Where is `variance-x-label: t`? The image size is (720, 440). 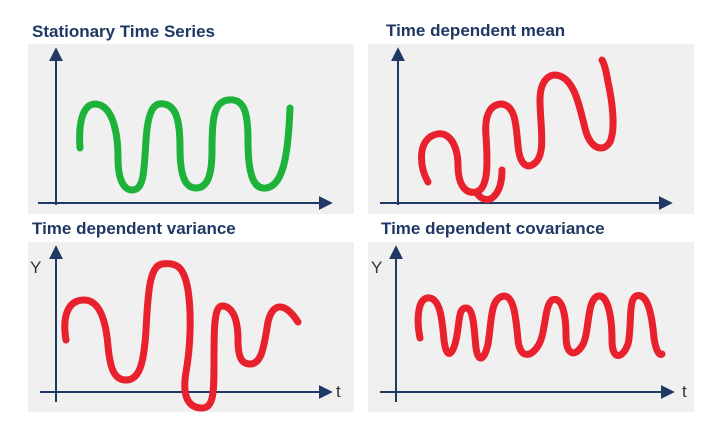
variance-x-label: t is located at coordinates (338, 391).